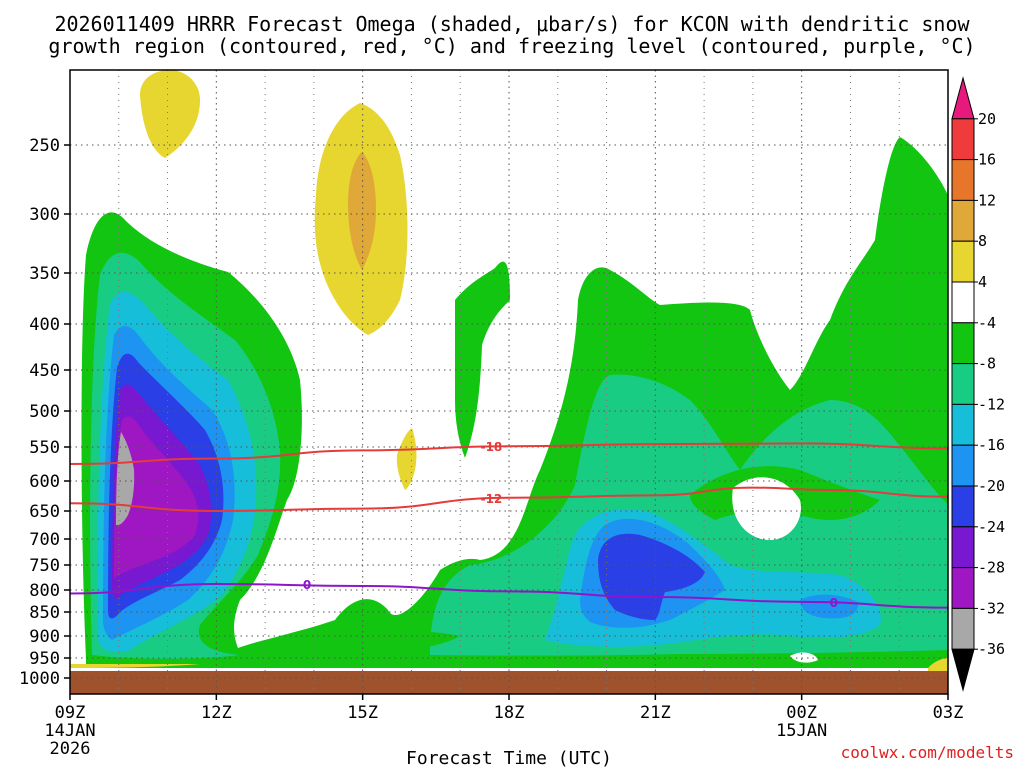  What do you see at coordinates (44, 371) in the screenshot?
I see `y-tick-label: 450` at bounding box center [44, 371].